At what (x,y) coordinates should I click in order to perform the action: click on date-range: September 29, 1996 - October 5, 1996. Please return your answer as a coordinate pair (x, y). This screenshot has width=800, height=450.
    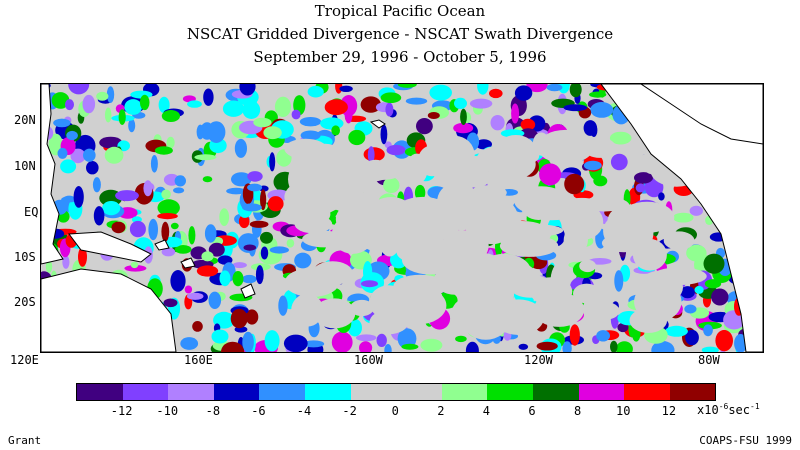
    Looking at the image, I should click on (400, 57).